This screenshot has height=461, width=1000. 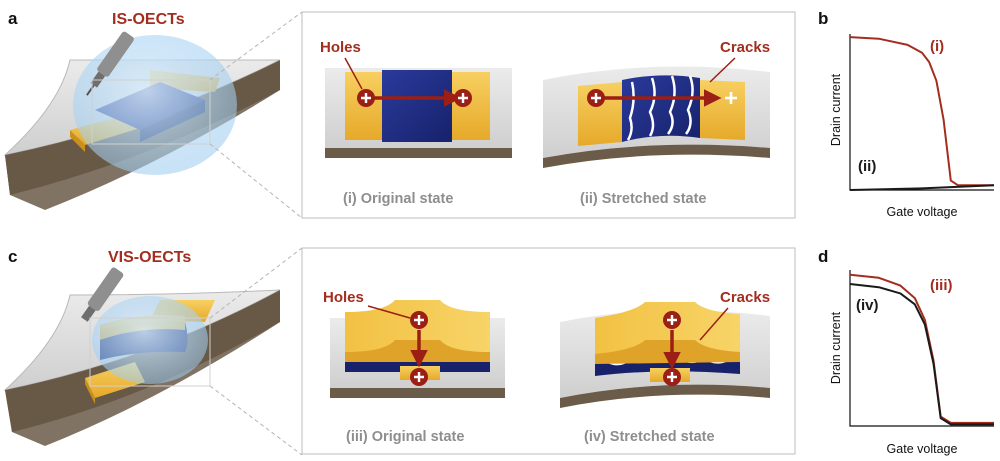 I want to click on weak-hole-charge-icon, so click(x=731, y=98).